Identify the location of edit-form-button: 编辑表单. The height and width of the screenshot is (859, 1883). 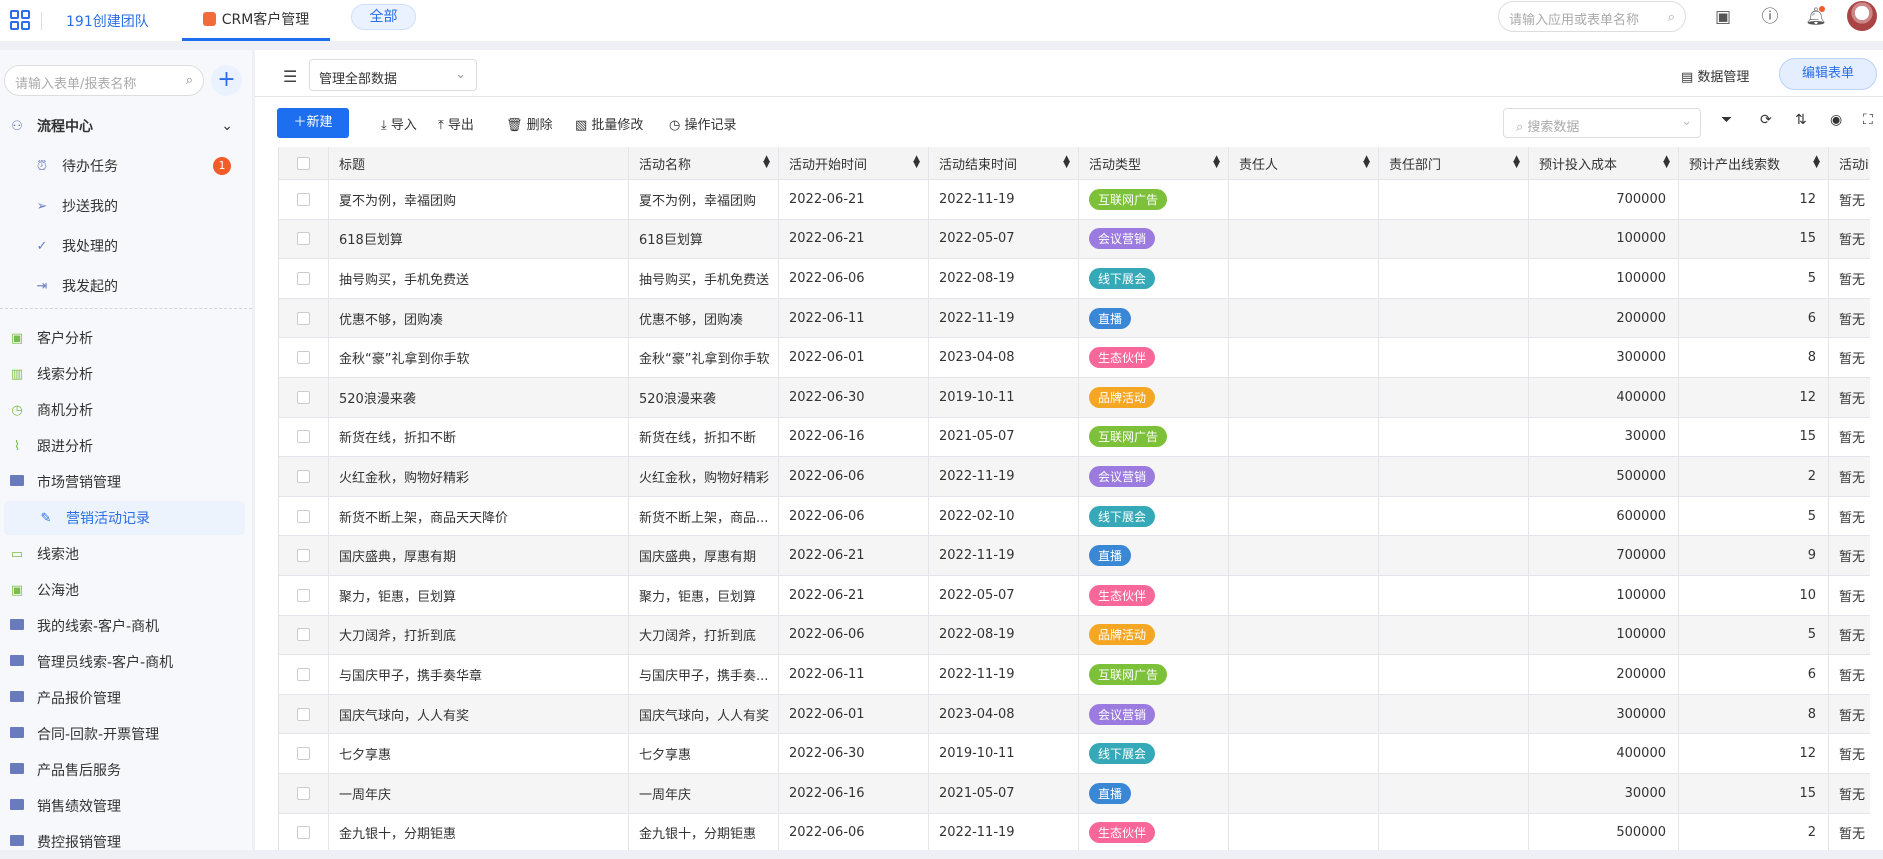
(1828, 74).